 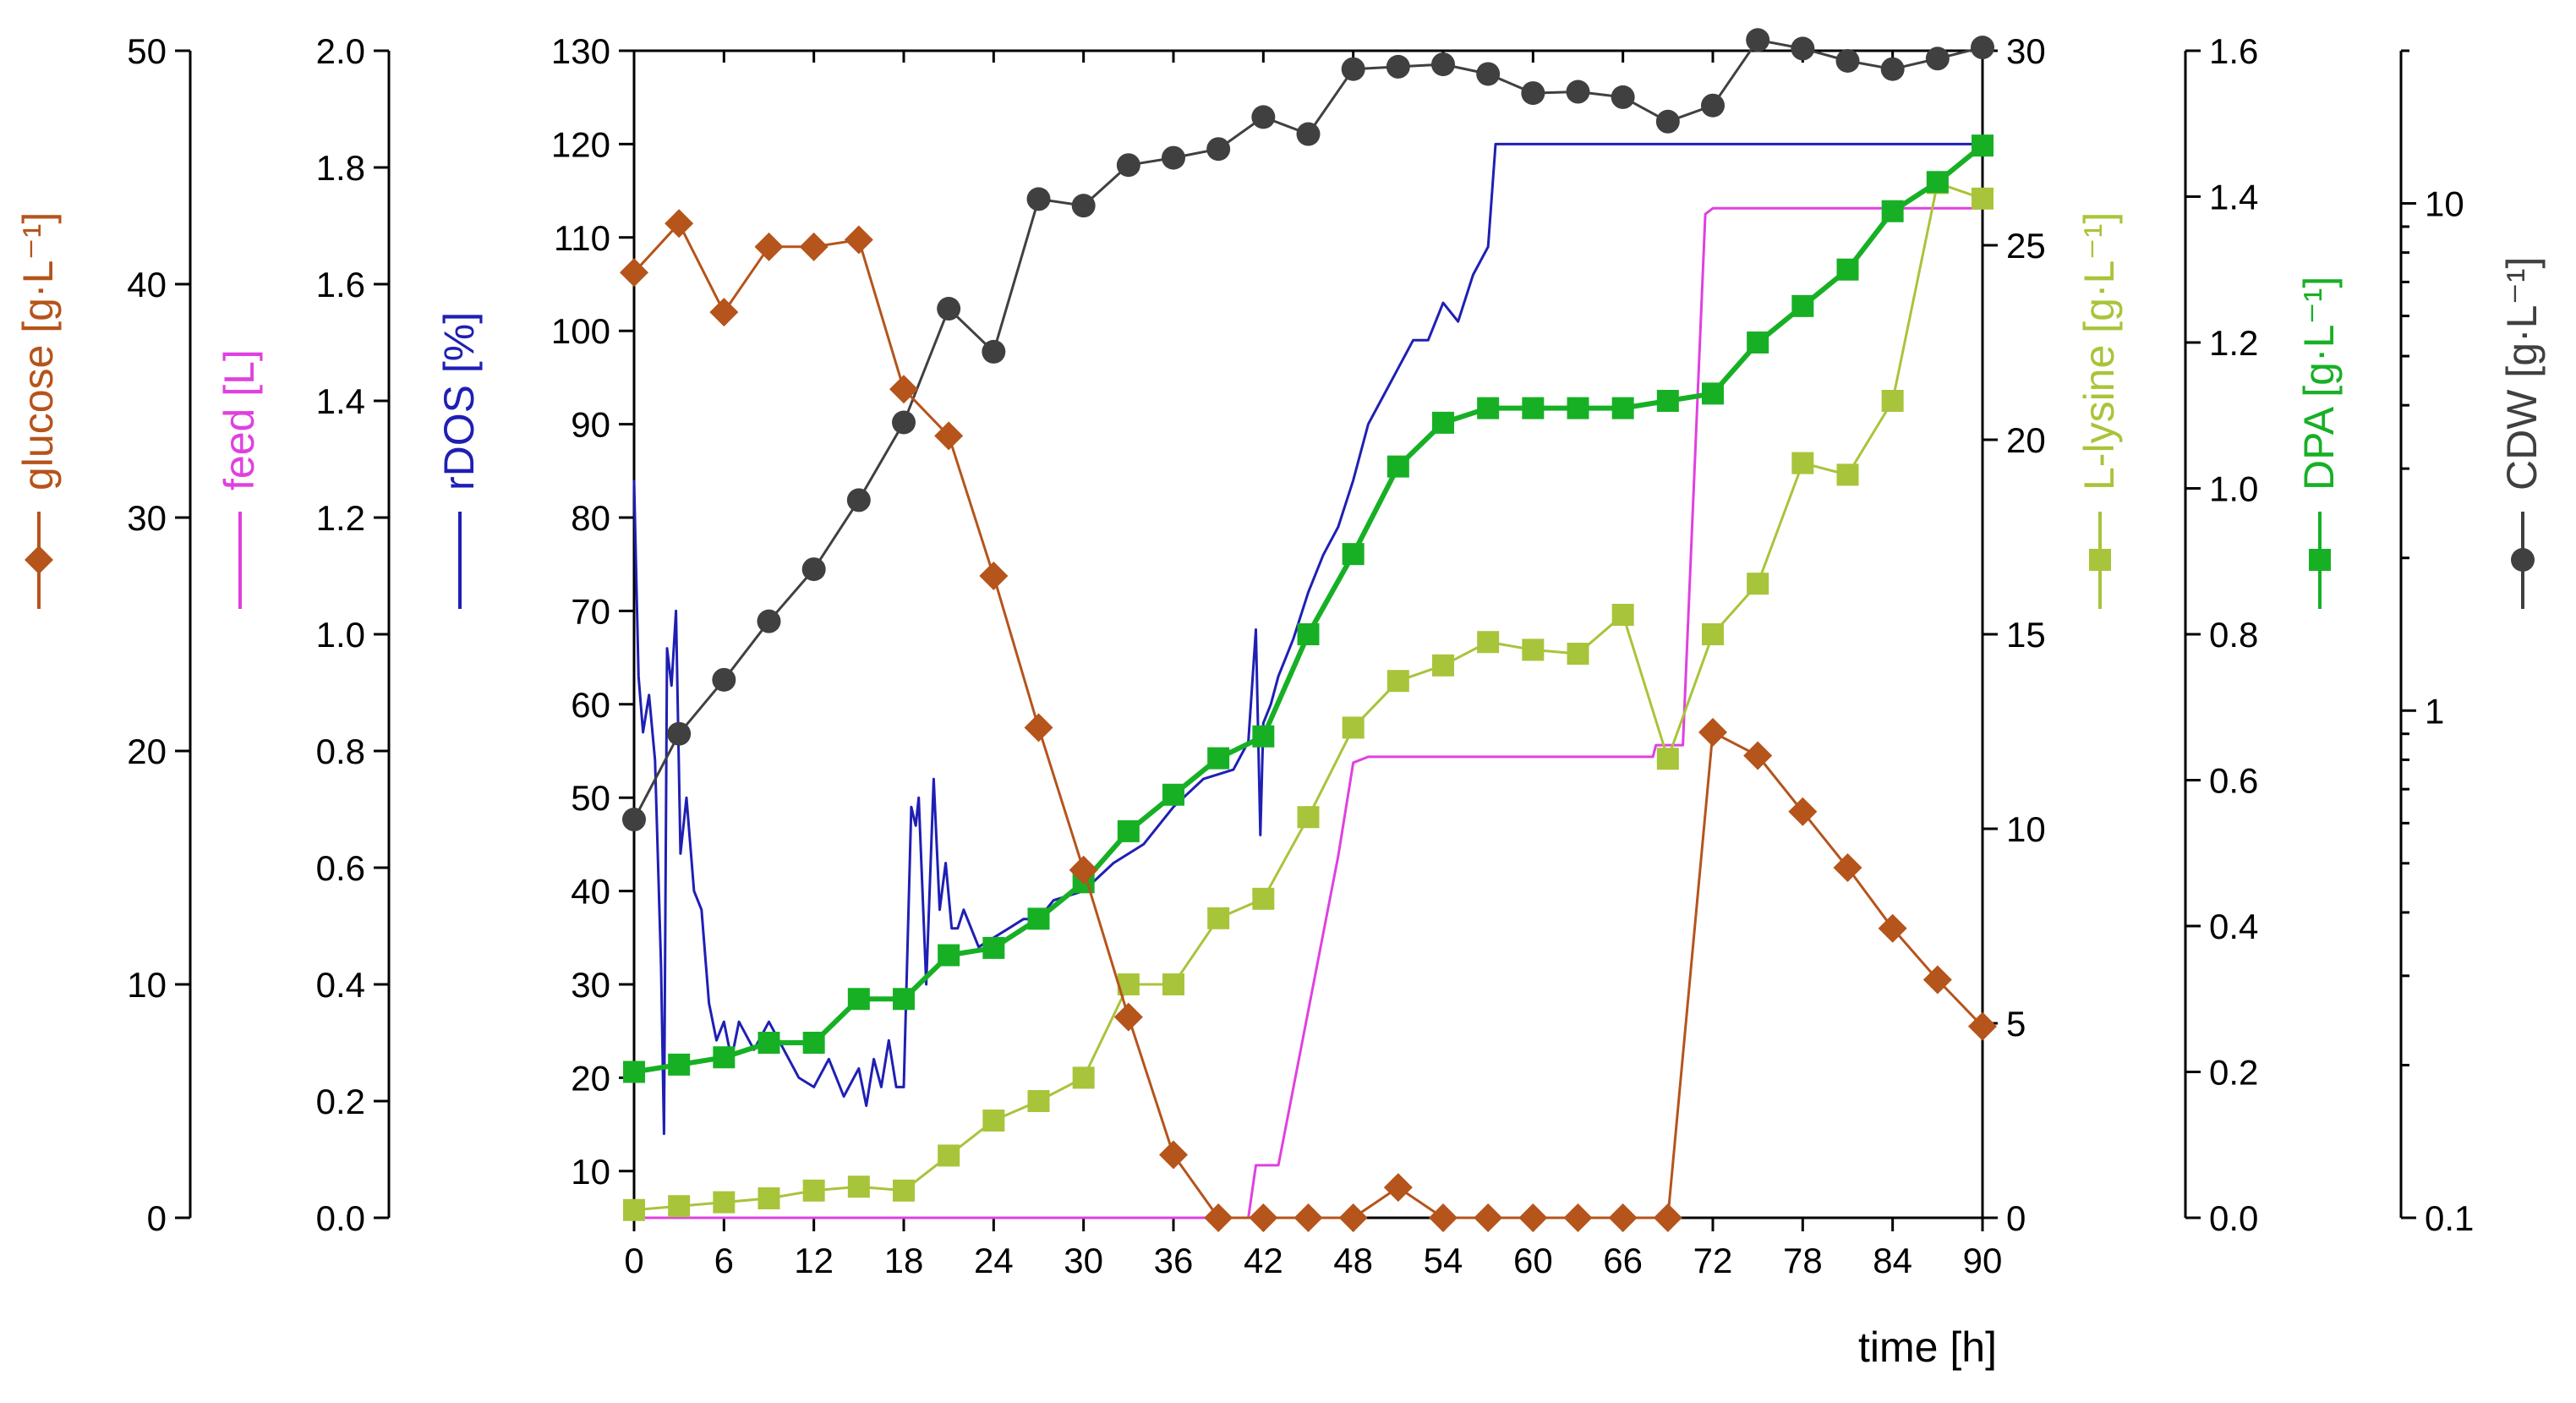 I want to click on dpa-tick-label: 0.2, so click(x=2233, y=1073).